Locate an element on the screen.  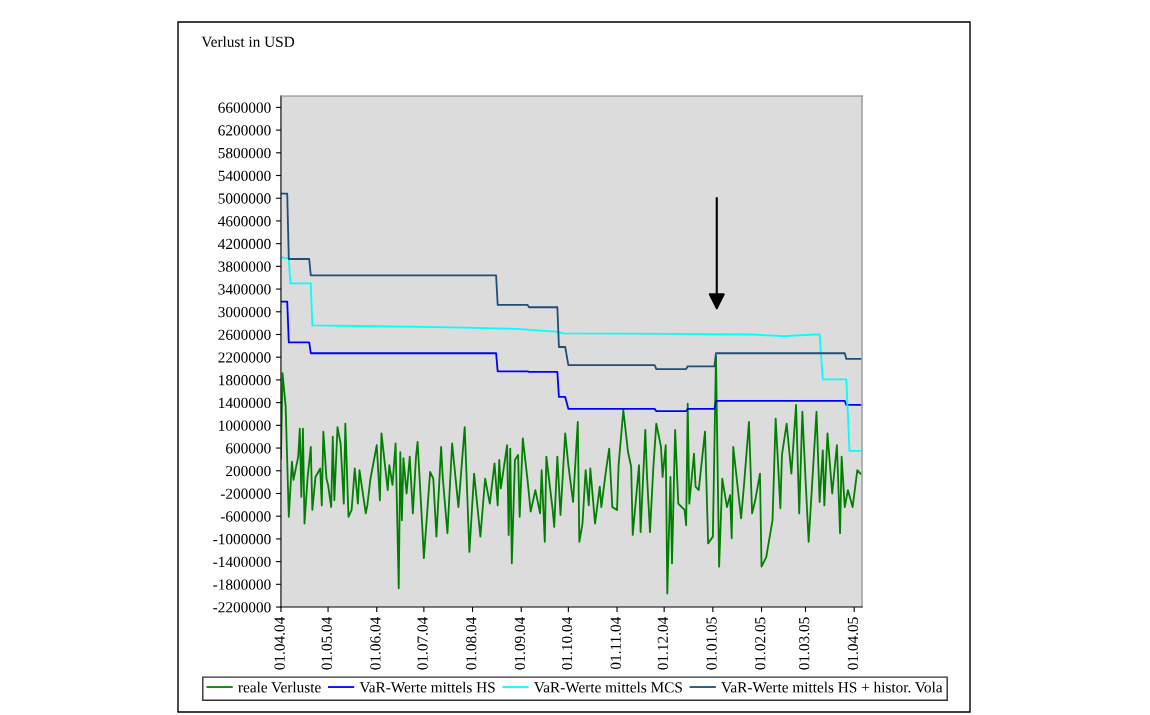
y-tick-label: -1000000 is located at coordinates (242, 539).